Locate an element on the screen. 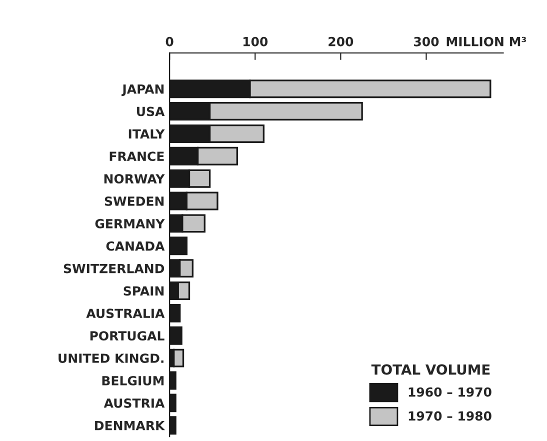 The height and width of the screenshot is (441, 547). x-tick-label: 200 is located at coordinates (341, 41).